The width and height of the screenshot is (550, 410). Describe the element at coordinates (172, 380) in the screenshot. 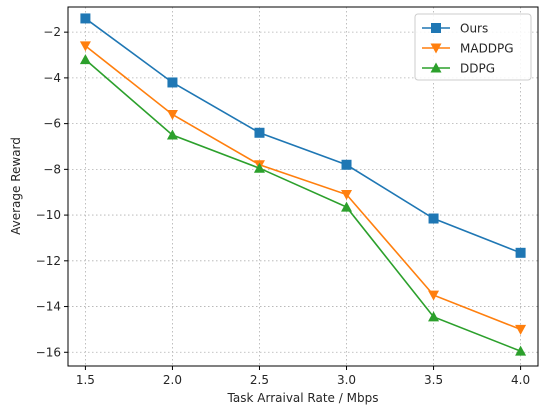

I see `x-tick-label: 2.0` at that location.